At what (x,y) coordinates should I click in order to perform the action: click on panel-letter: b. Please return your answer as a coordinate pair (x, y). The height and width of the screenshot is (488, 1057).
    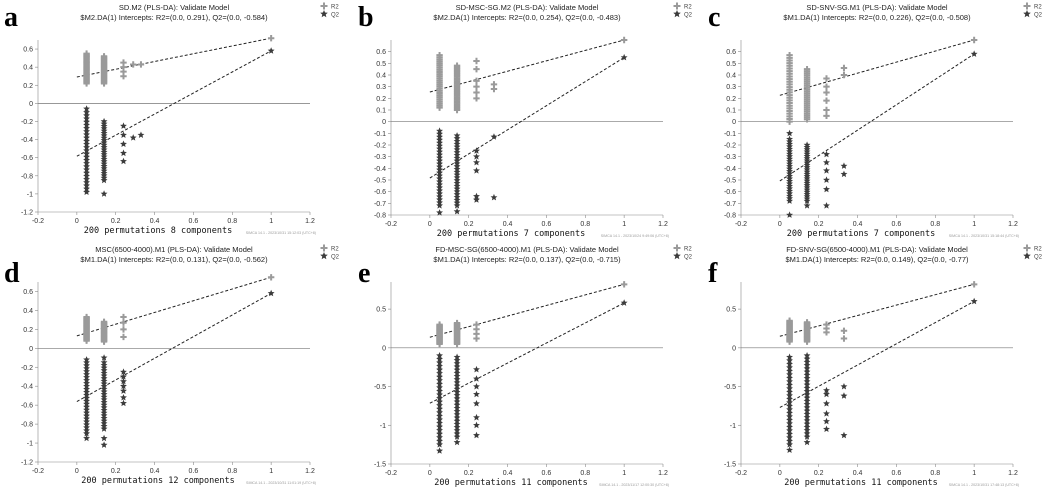
    Looking at the image, I should click on (366, 17).